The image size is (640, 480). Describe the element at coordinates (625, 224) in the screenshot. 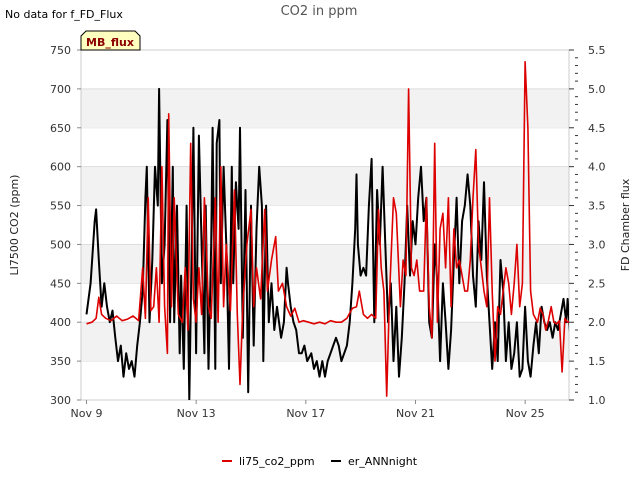

I see `y2-axis-label: FD Chamber flux` at that location.